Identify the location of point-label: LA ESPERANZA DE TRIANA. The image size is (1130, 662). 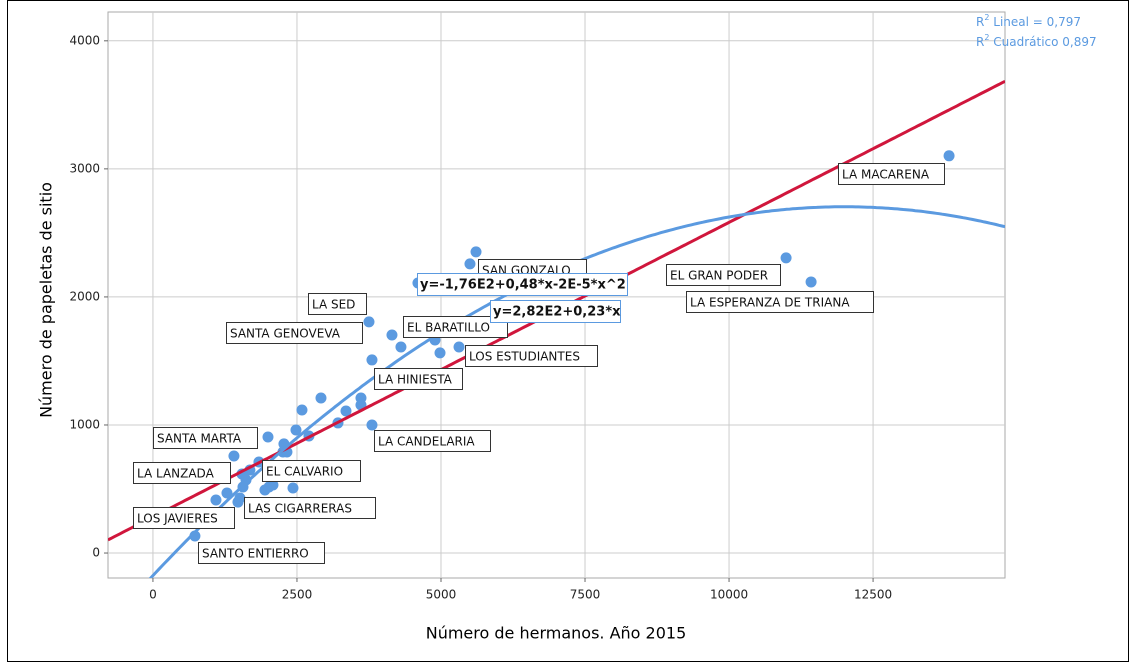
(770, 303).